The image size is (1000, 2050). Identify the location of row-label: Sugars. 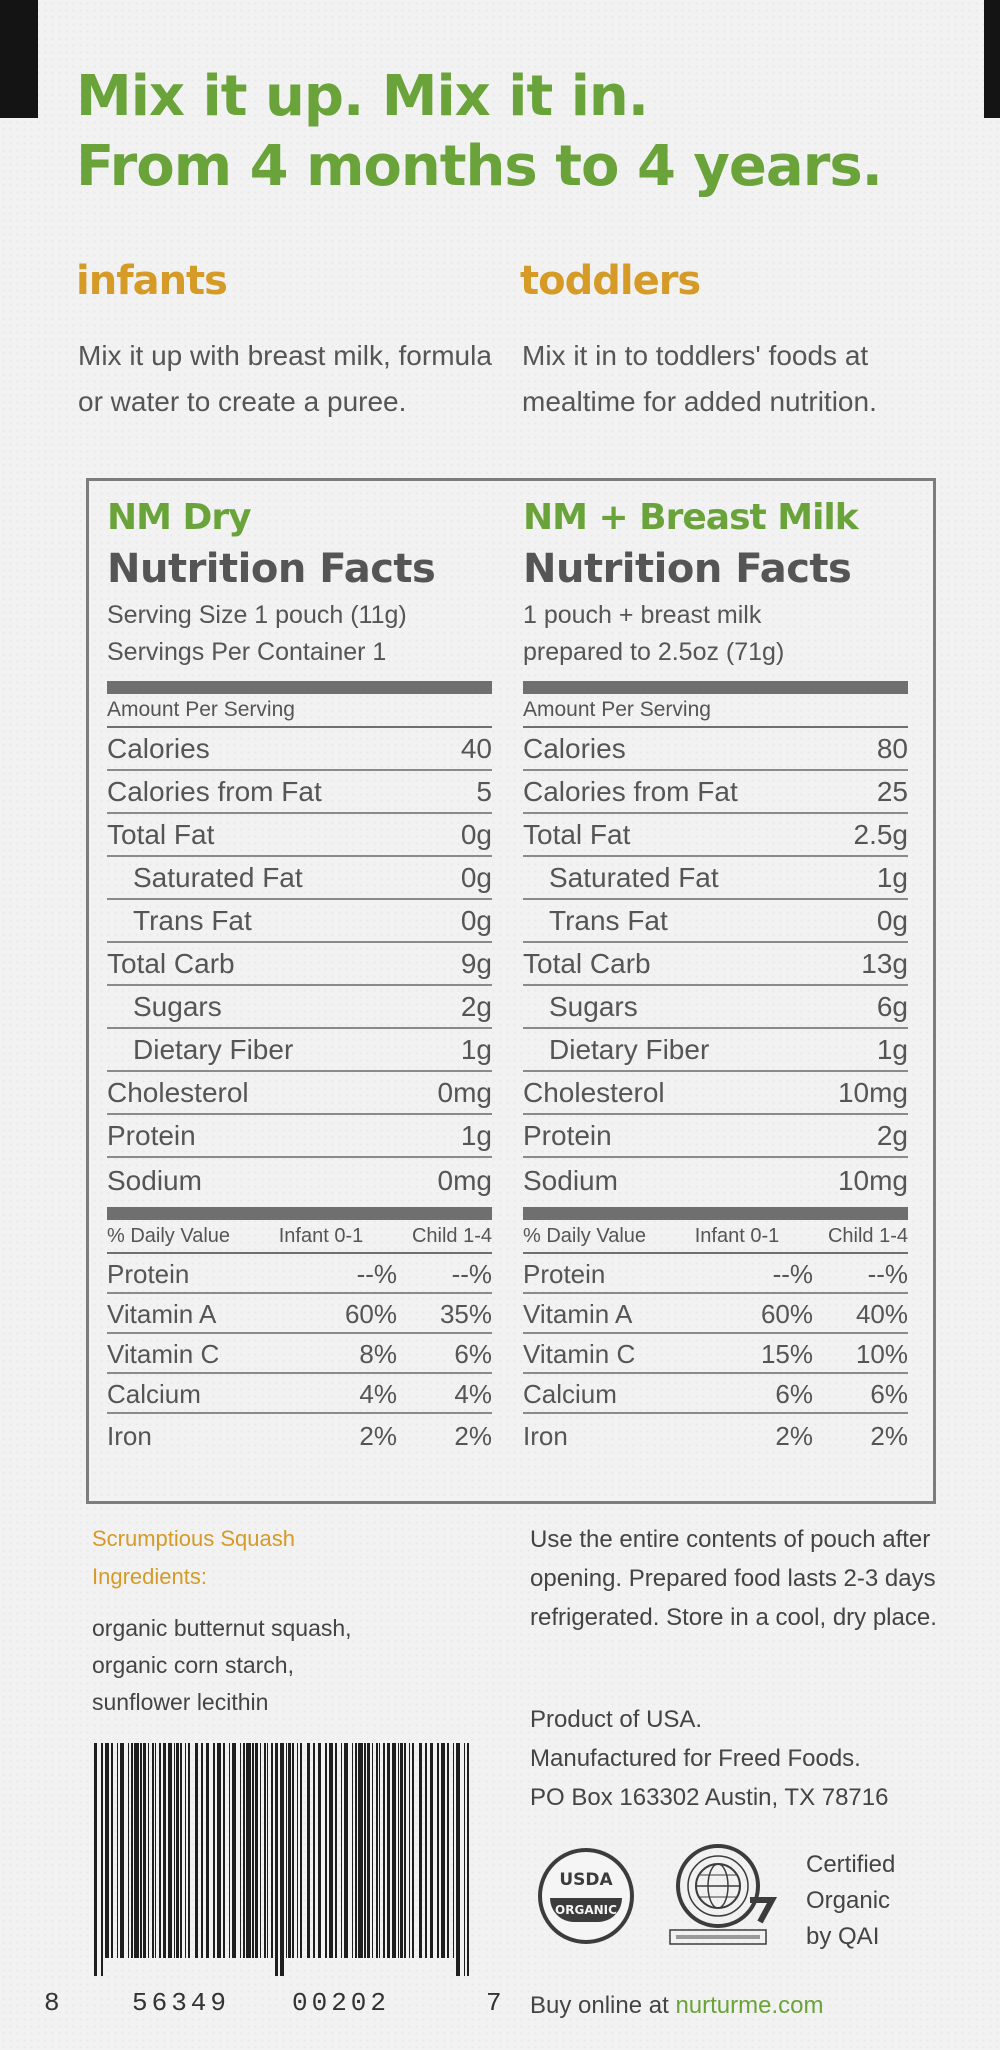
(593, 1006).